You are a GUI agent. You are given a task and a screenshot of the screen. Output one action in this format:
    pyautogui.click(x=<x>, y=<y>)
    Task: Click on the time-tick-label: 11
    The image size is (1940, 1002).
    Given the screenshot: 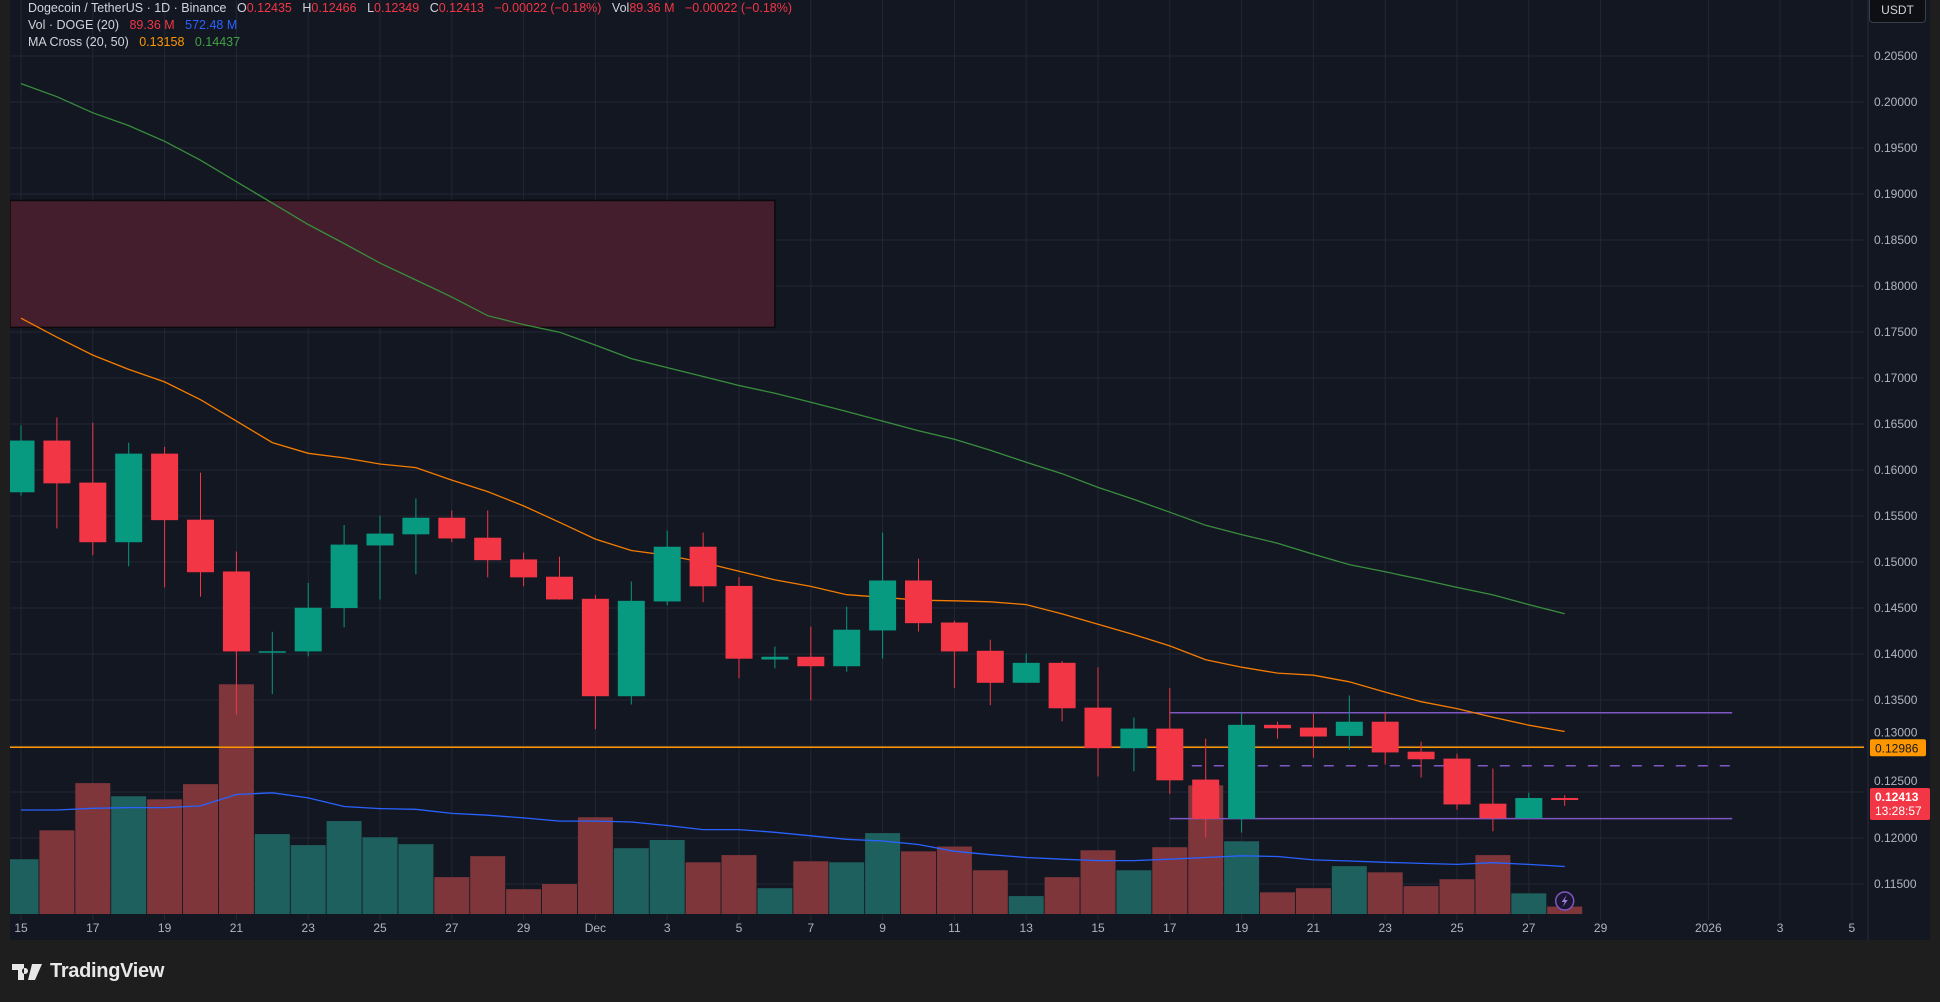 What is the action you would take?
    pyautogui.click(x=954, y=928)
    